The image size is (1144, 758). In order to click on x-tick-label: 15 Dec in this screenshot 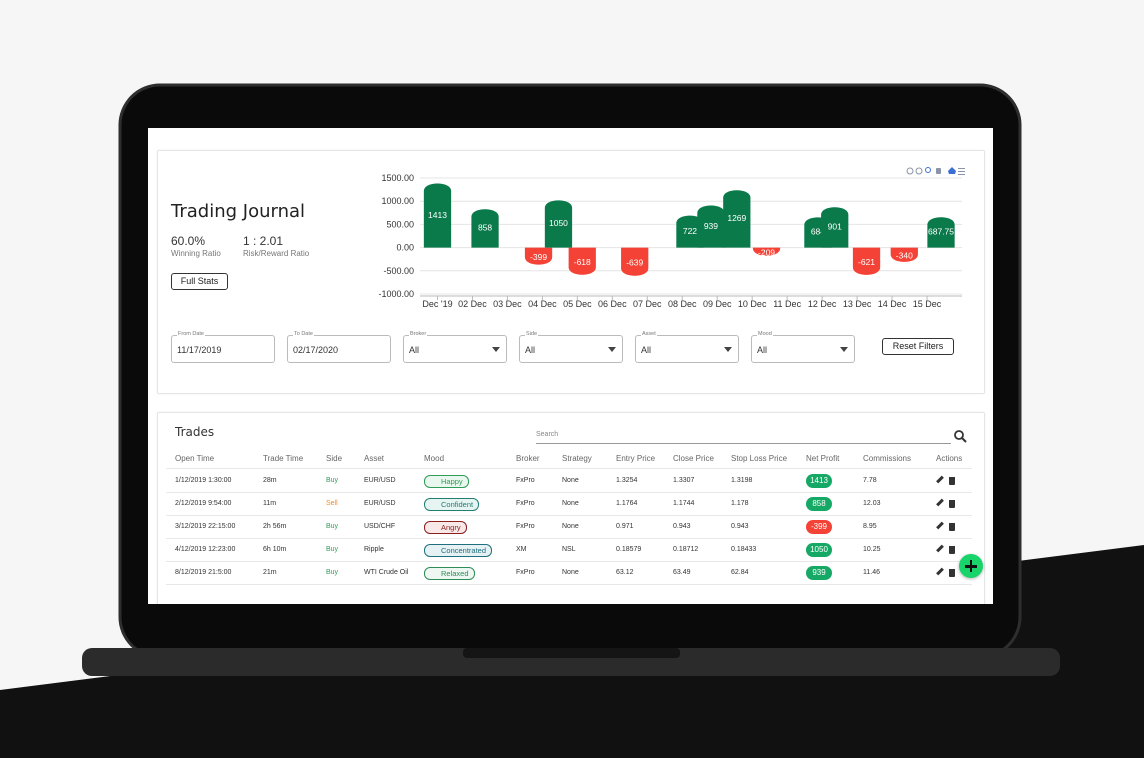, I will do `click(927, 304)`.